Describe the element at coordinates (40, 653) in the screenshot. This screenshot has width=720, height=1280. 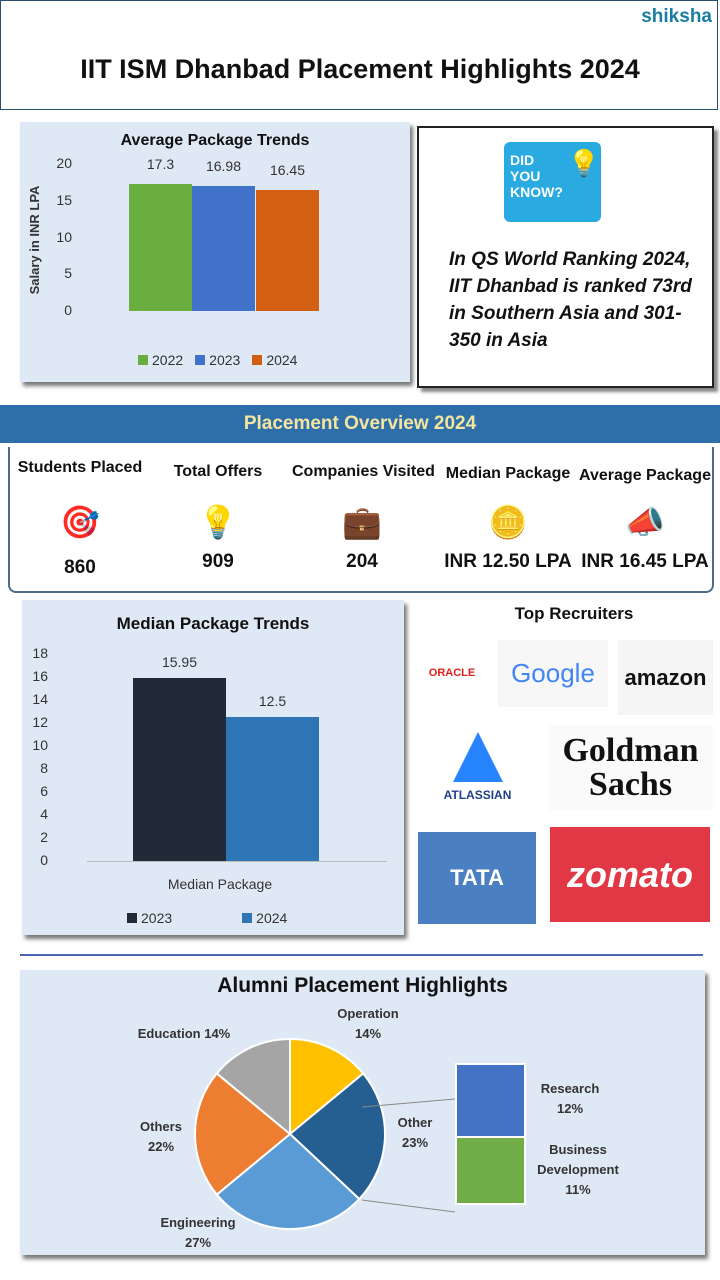
I see `y-tick: 18` at that location.